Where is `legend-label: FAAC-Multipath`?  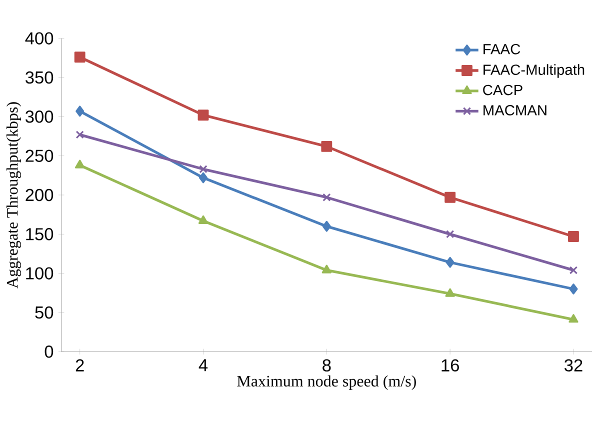
legend-label: FAAC-Multipath is located at coordinates (534, 71).